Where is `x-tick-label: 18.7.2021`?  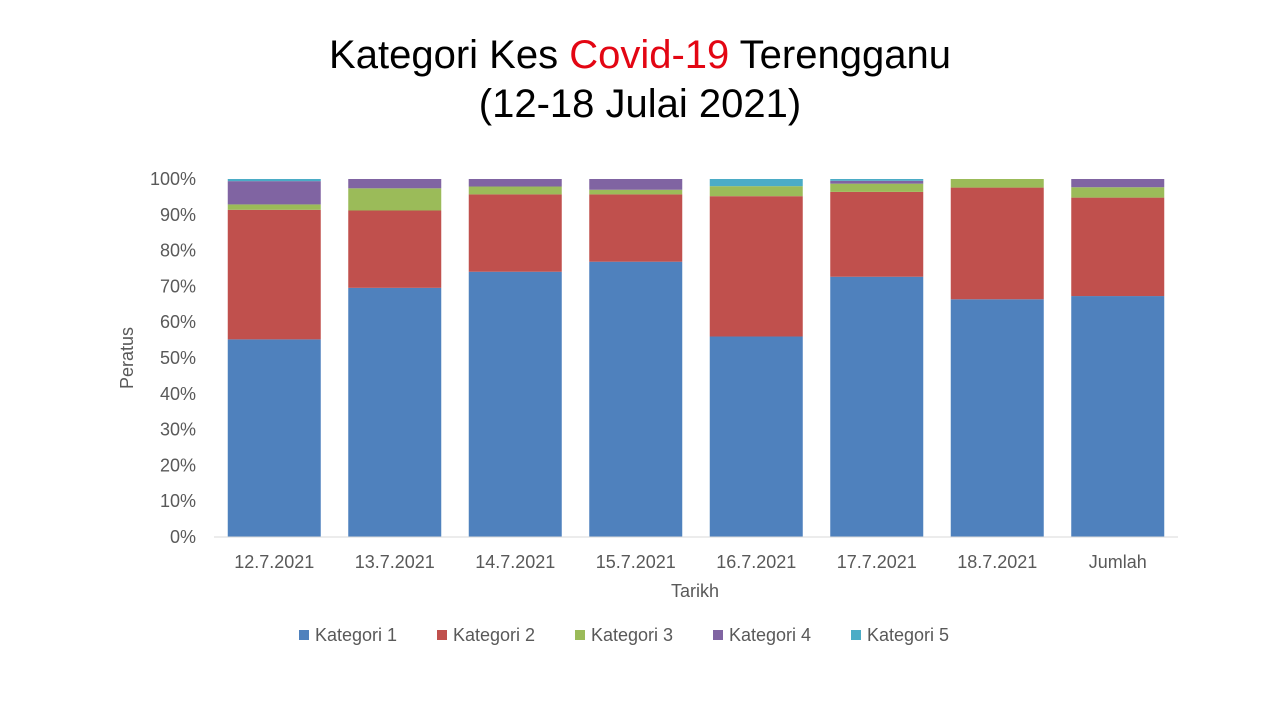 x-tick-label: 18.7.2021 is located at coordinates (997, 562).